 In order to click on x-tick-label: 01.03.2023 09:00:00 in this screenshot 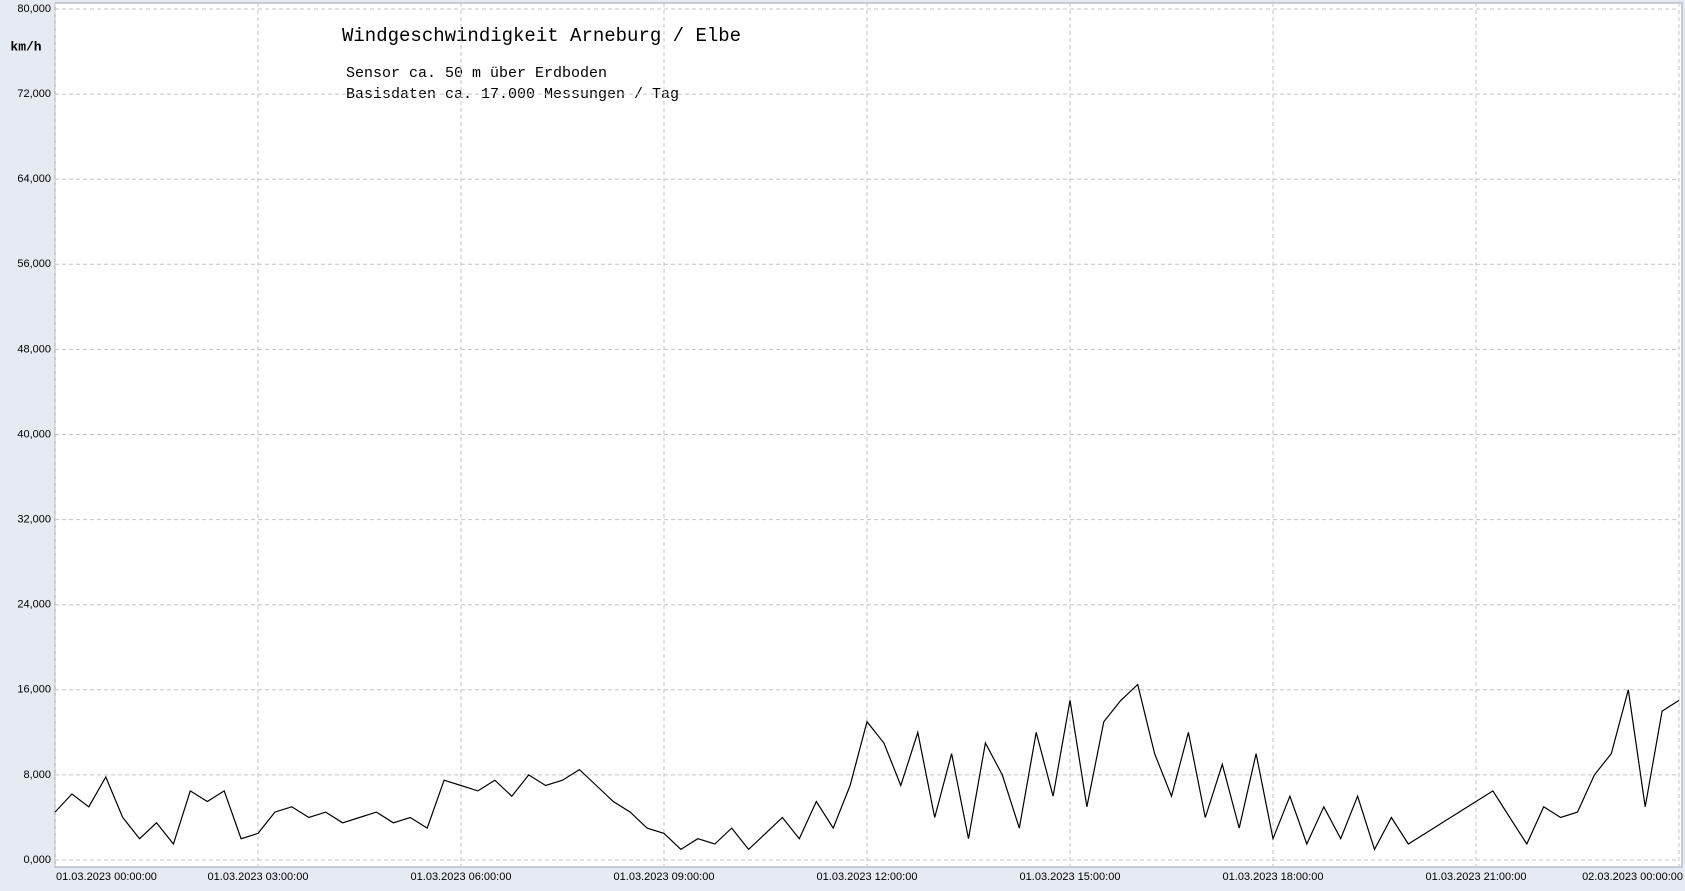, I will do `click(664, 877)`.